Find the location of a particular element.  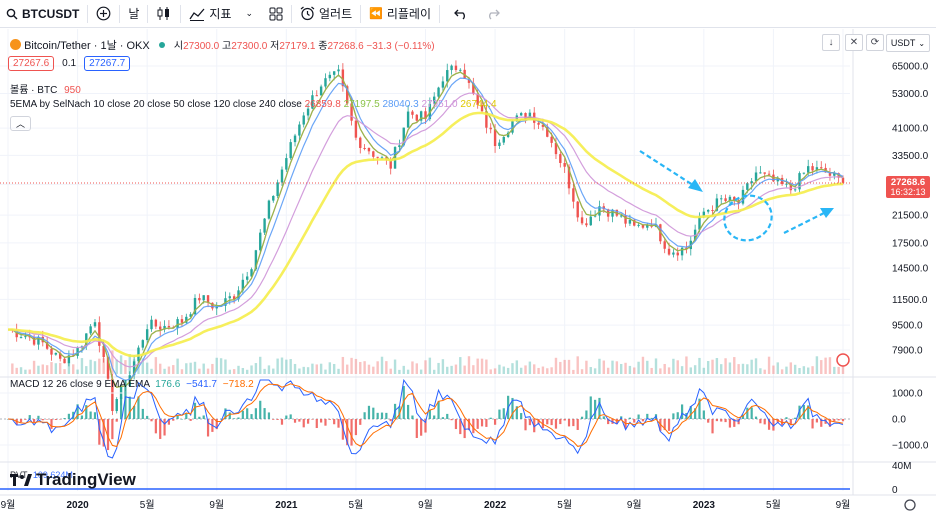

redo-icon is located at coordinates (493, 14).